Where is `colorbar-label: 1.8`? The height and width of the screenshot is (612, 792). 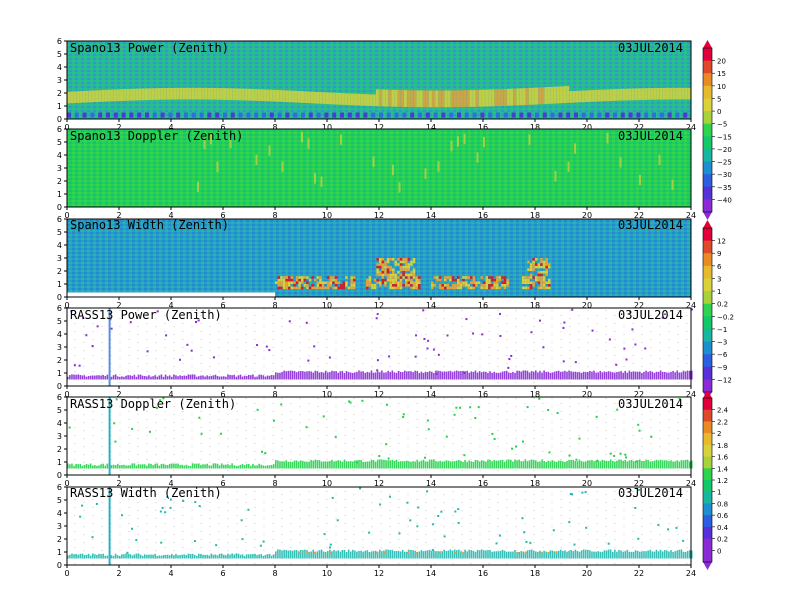
colorbar-label: 1.8 is located at coordinates (722, 446).